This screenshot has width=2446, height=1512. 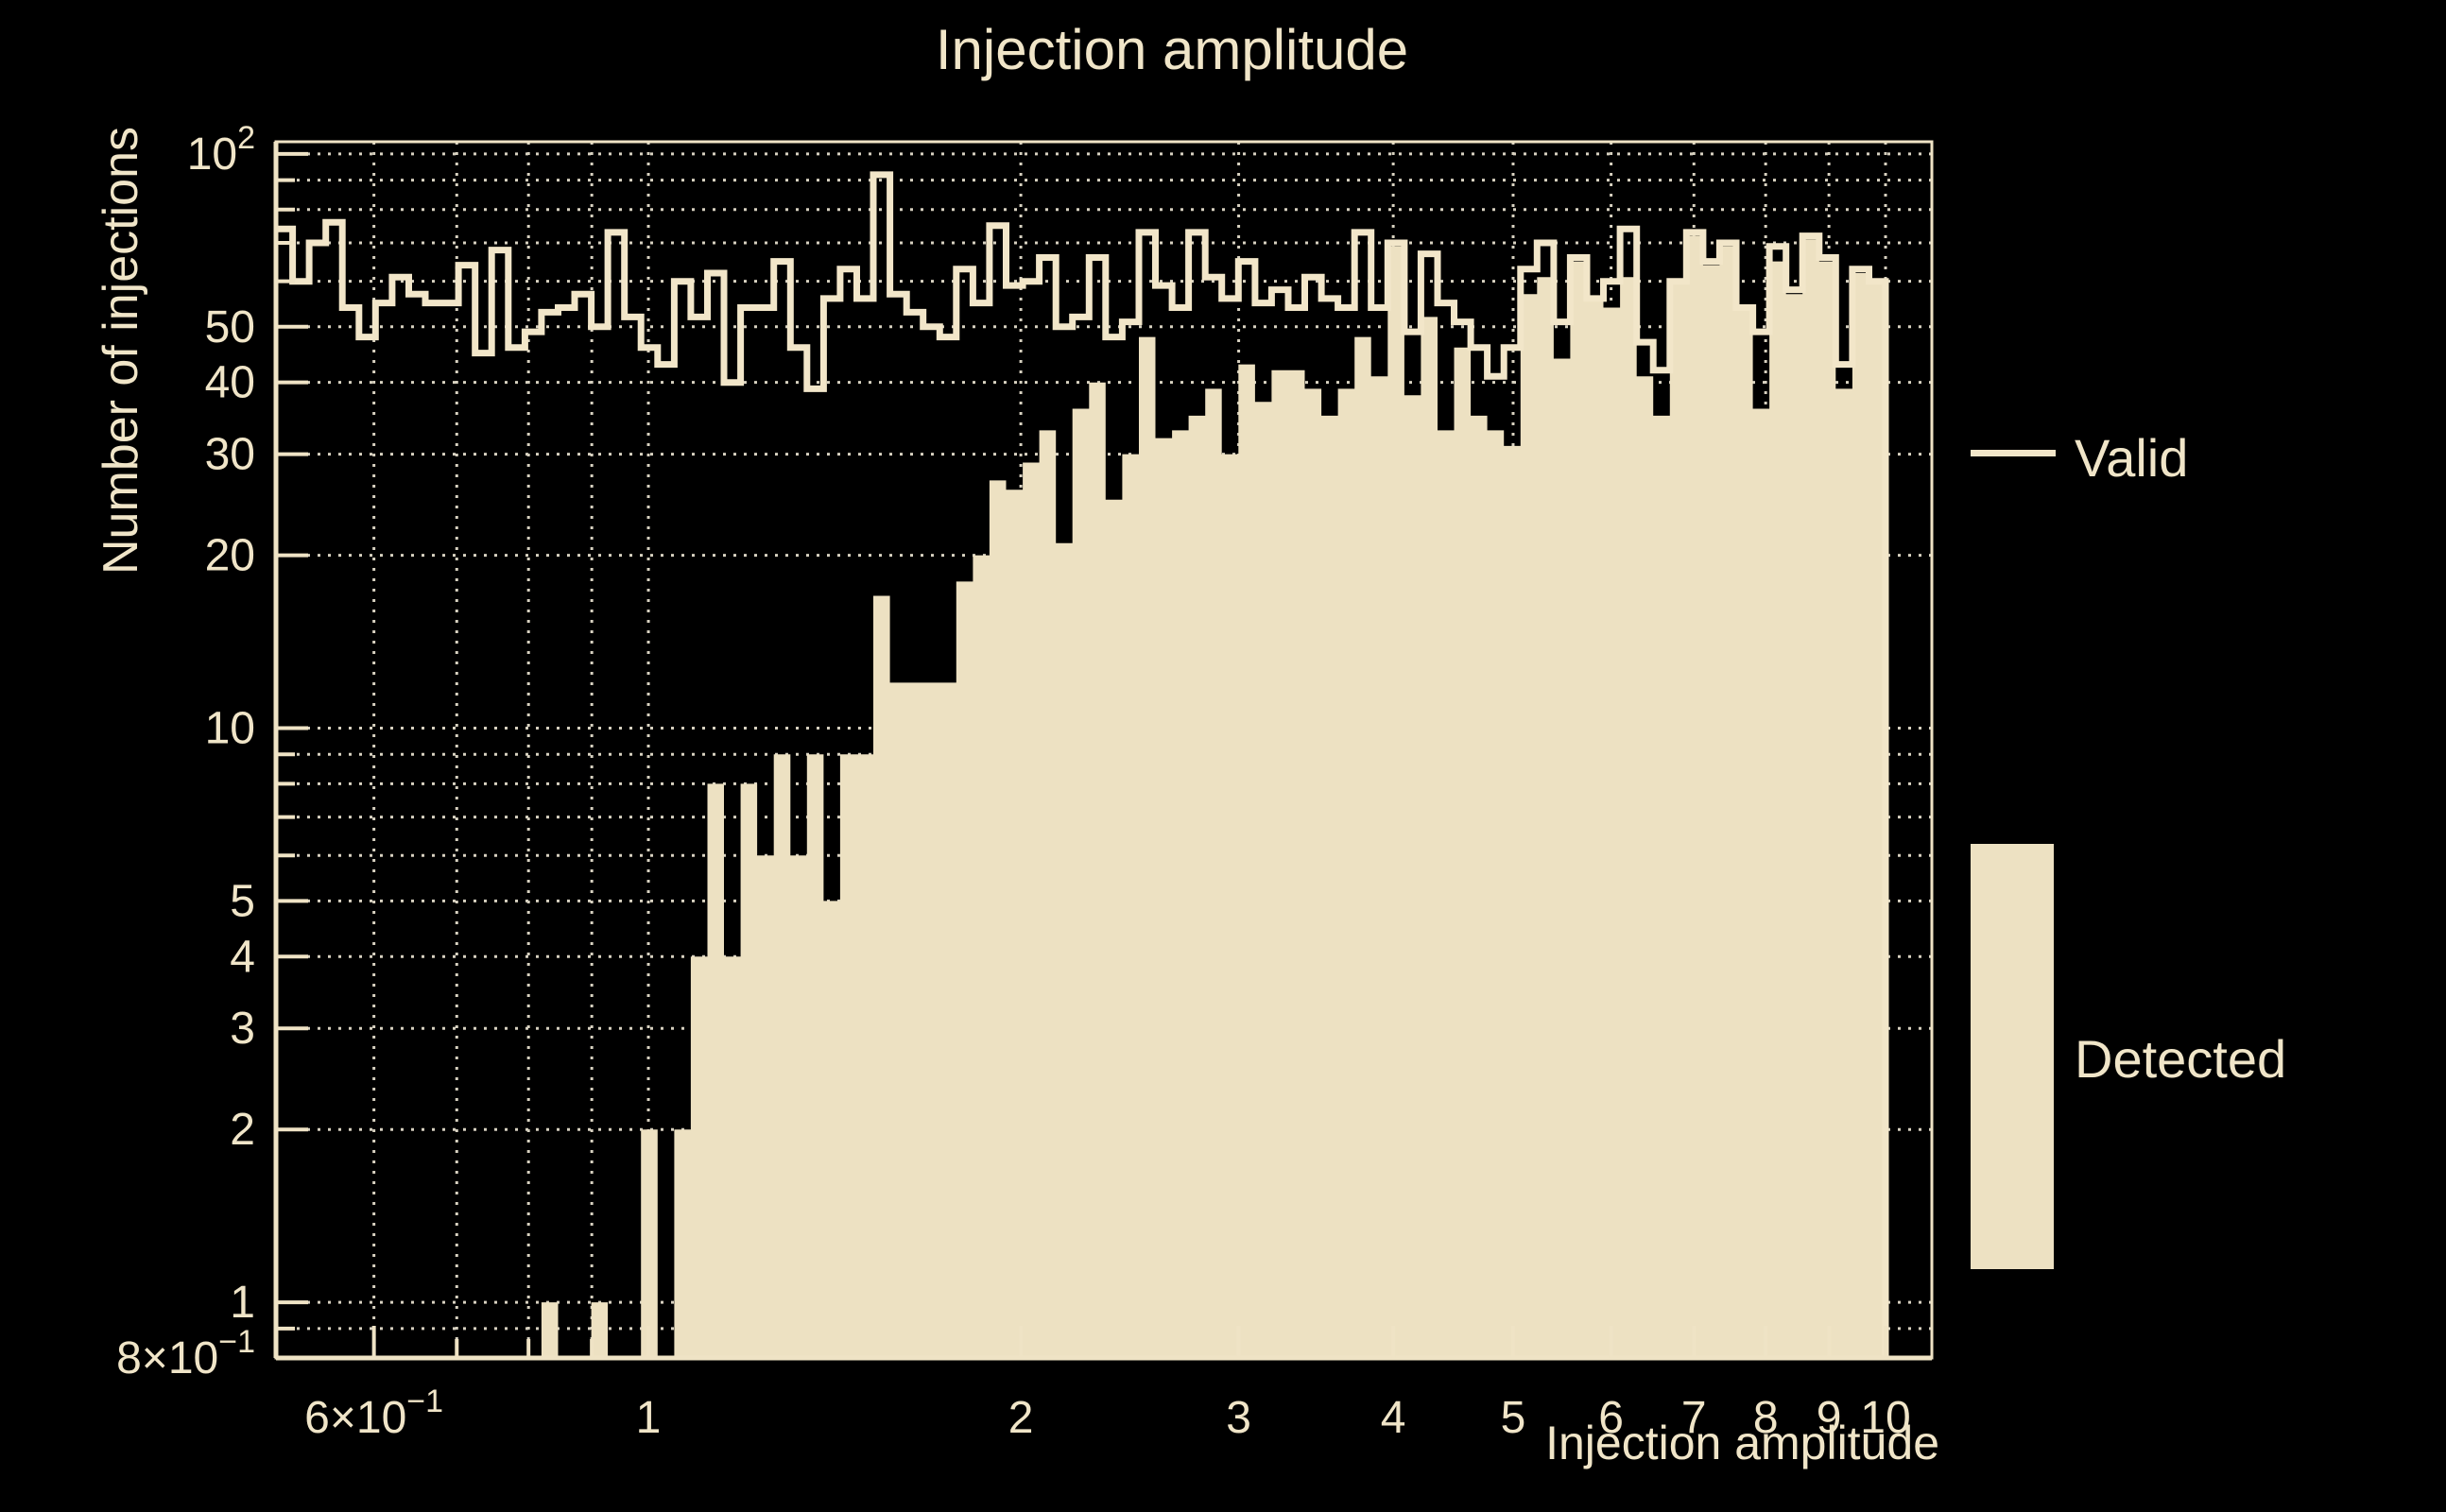 What do you see at coordinates (1611, 1418) in the screenshot?
I see `svg-text: 6` at bounding box center [1611, 1418].